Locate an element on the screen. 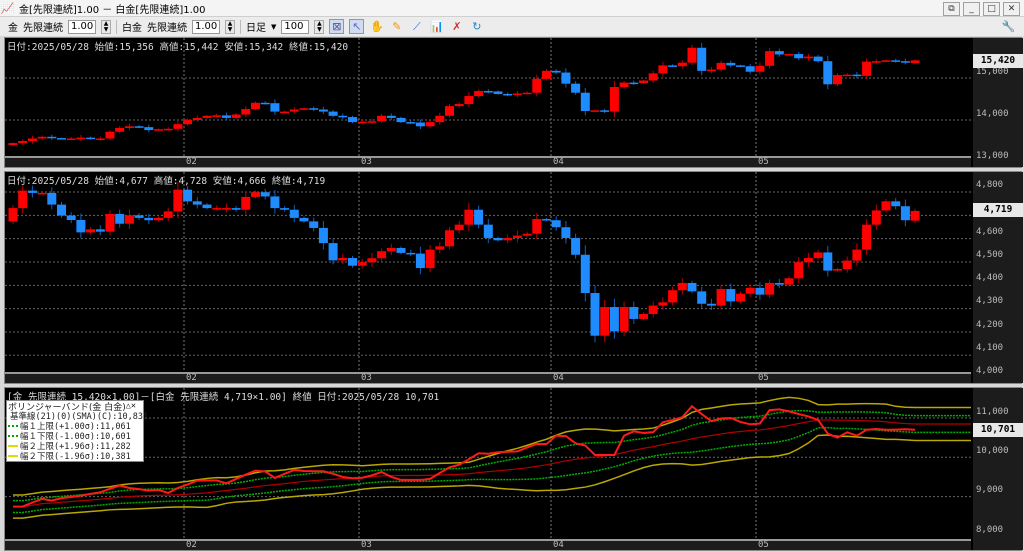 The height and width of the screenshot is (552, 1024). contract2-label: 先限連続 is located at coordinates (167, 28).